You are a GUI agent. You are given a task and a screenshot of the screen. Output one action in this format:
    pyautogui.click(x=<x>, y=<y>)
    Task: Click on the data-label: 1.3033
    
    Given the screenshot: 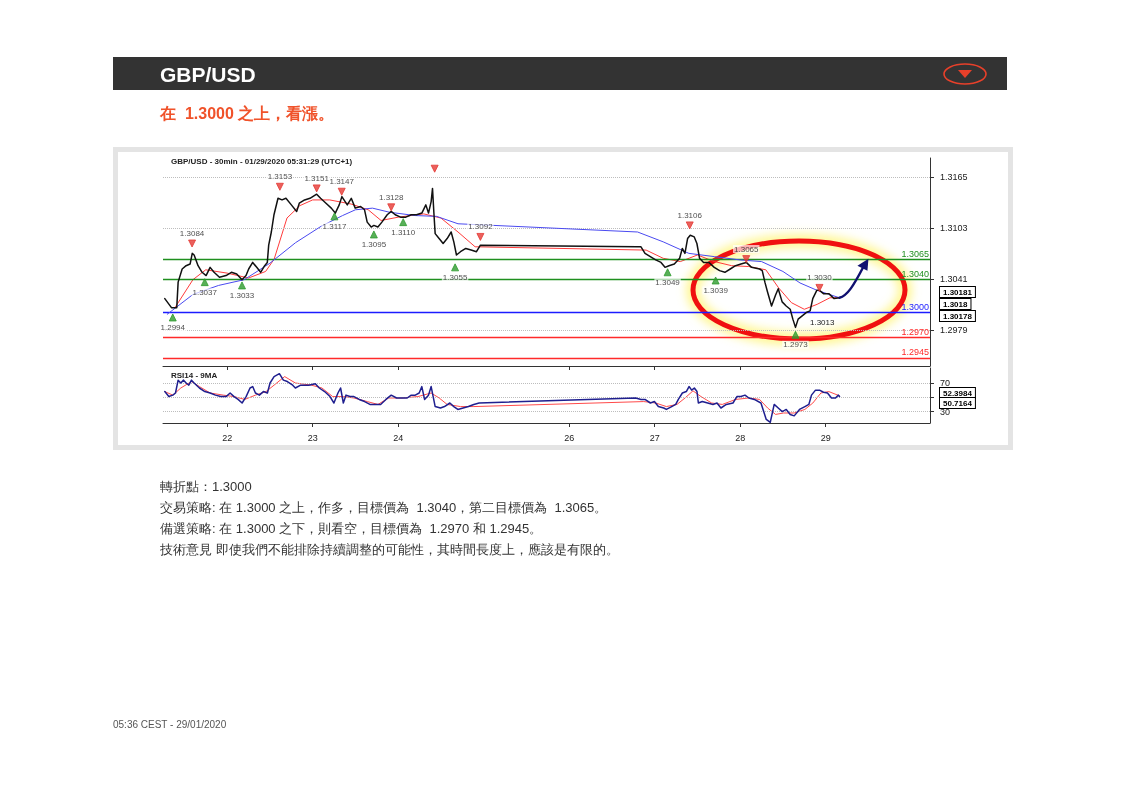 What is the action you would take?
    pyautogui.click(x=242, y=295)
    